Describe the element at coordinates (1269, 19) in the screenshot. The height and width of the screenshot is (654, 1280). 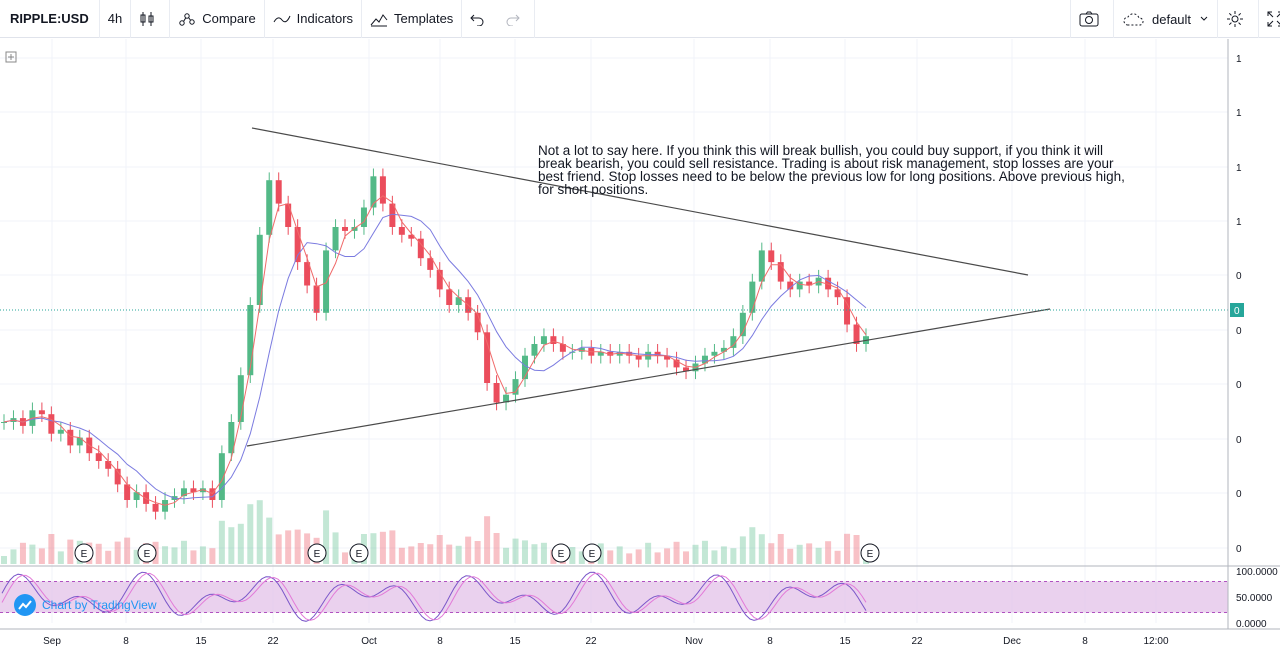
I see `fullscreen-button` at that location.